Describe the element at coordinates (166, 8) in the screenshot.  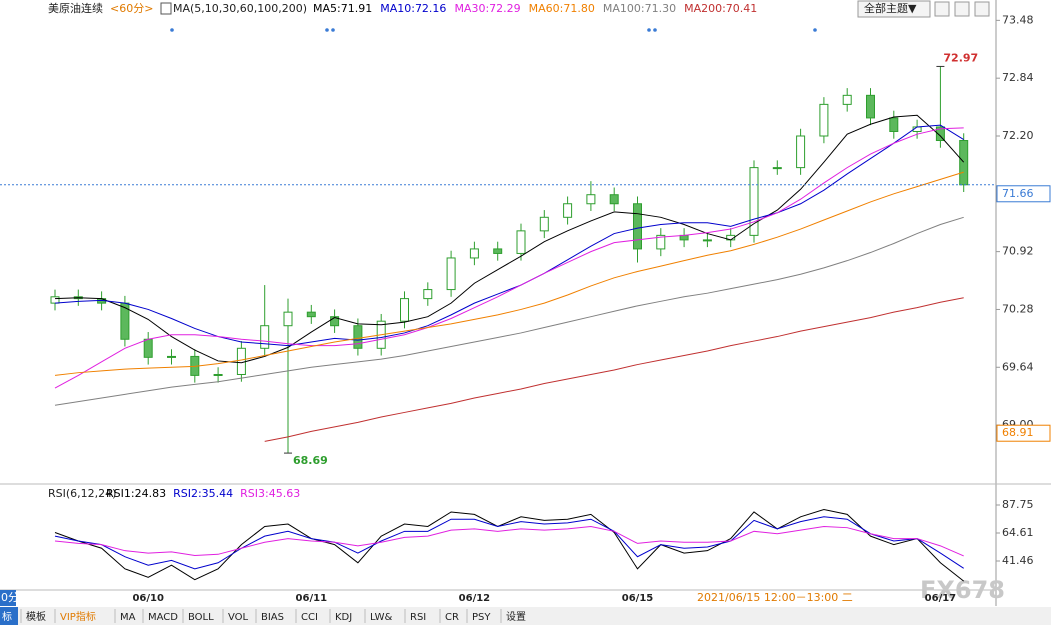
I see `ma-icon` at that location.